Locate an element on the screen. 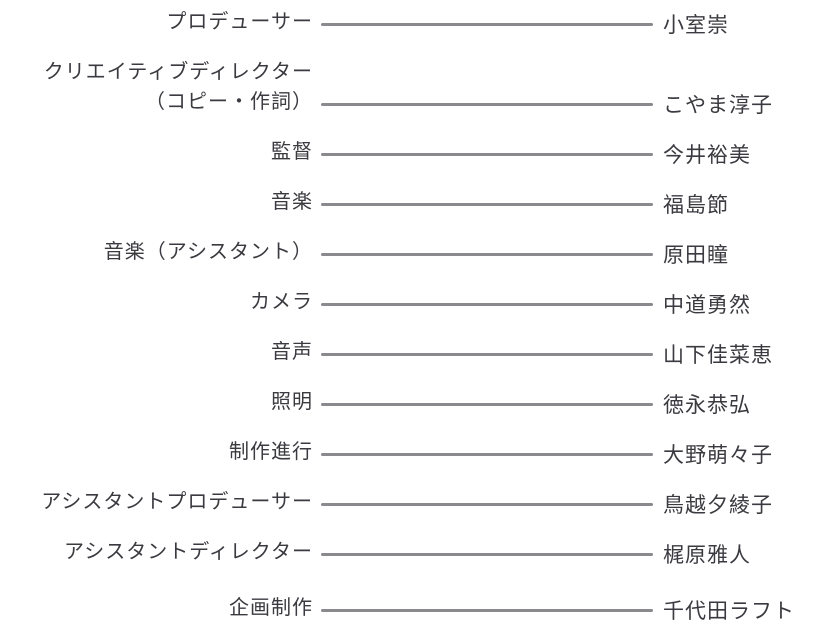  credit-role: カメラ is located at coordinates (156, 301).